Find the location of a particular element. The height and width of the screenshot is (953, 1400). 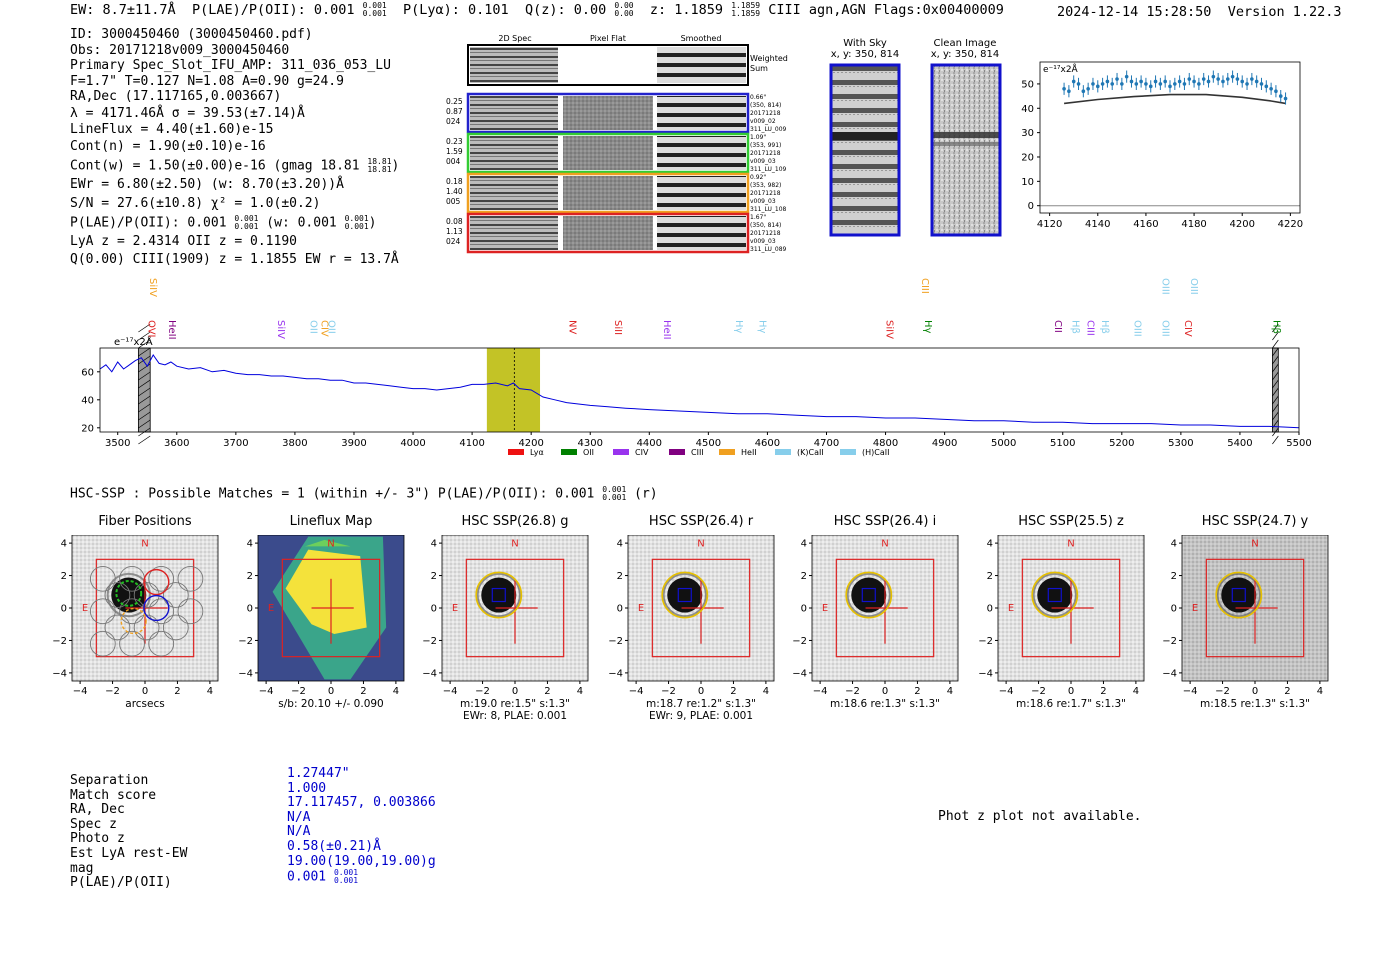

legend-label: (K)CaII is located at coordinates (810, 452).